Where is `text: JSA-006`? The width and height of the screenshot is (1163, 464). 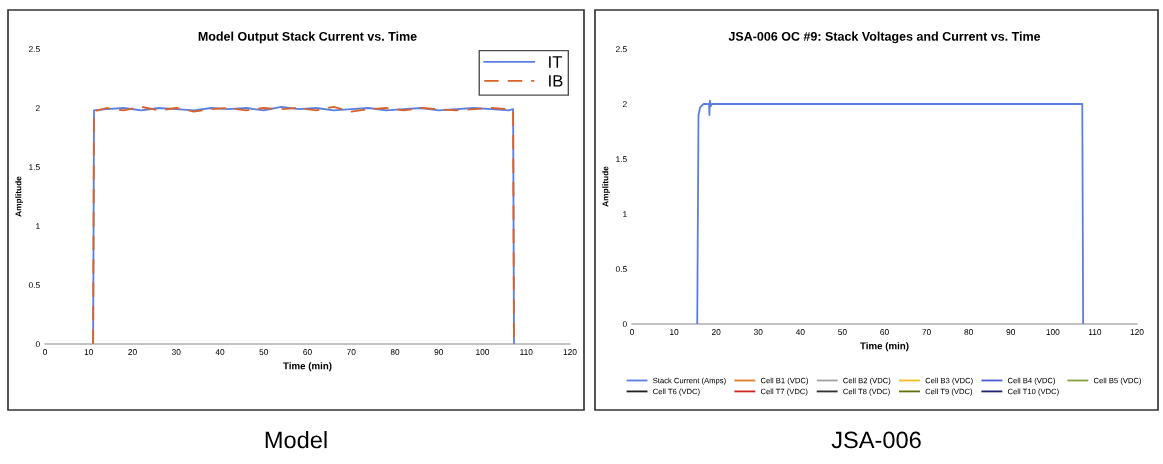
text: JSA-006 is located at coordinates (876, 440).